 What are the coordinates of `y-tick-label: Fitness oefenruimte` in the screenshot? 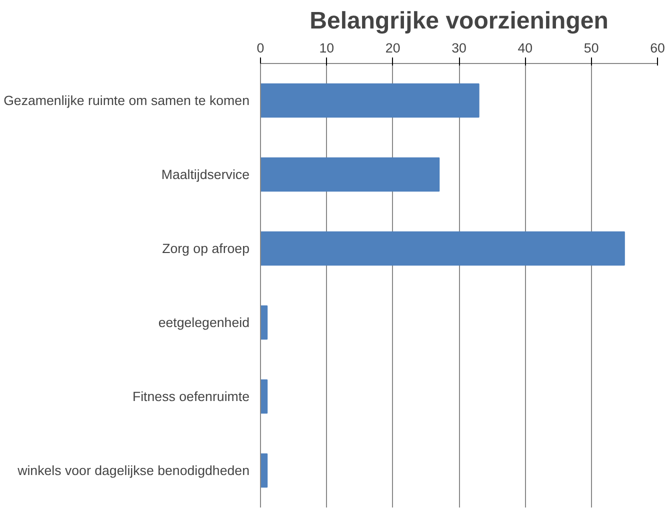 It's located at (191, 396).